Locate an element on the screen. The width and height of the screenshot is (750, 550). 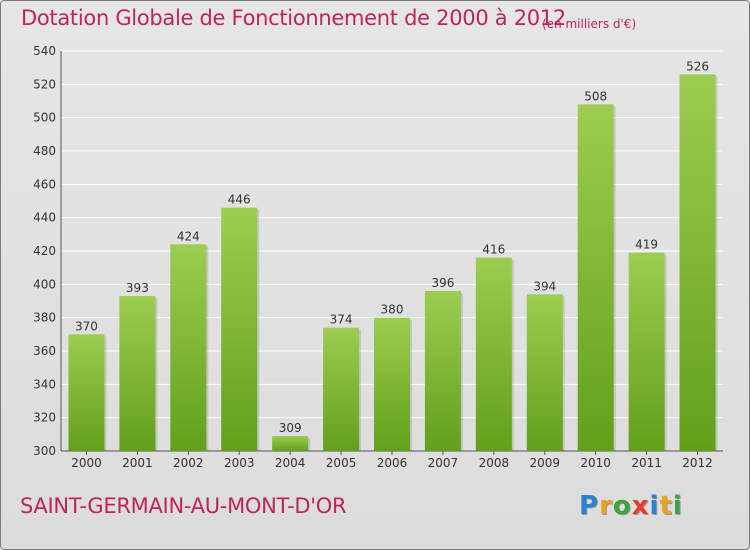
logo-letter: P is located at coordinates (589, 506).